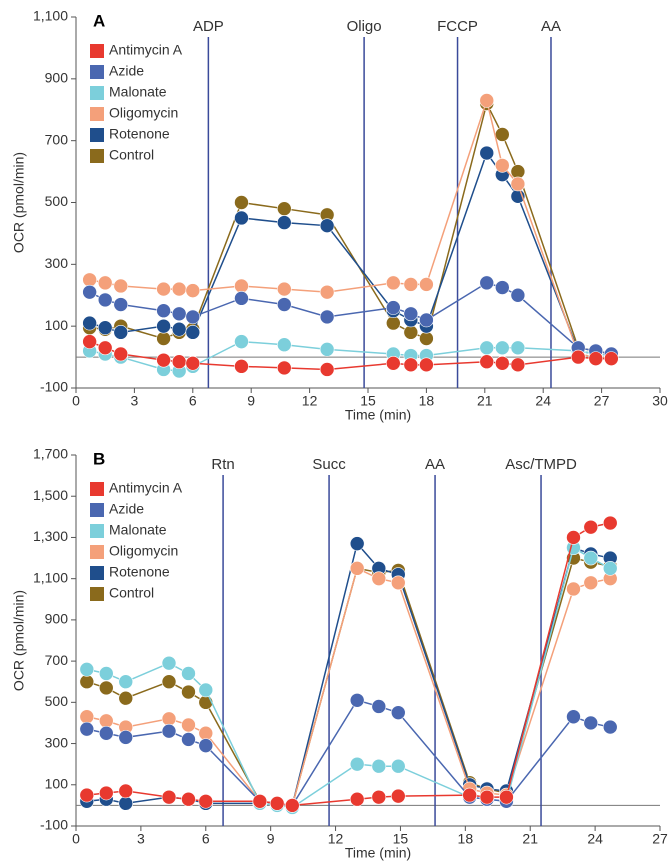  Describe the element at coordinates (435, 464) in the screenshot. I see `event-label: AA` at that location.